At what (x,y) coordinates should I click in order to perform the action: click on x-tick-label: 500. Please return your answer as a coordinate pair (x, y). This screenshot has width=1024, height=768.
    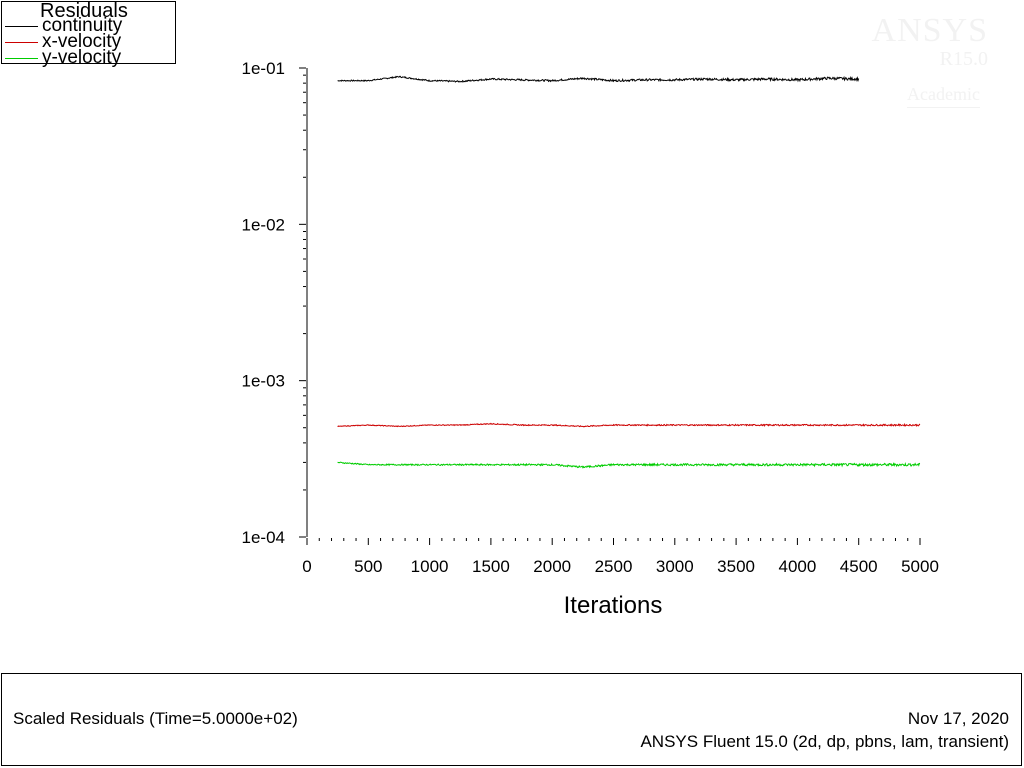
    Looking at the image, I should click on (368, 566).